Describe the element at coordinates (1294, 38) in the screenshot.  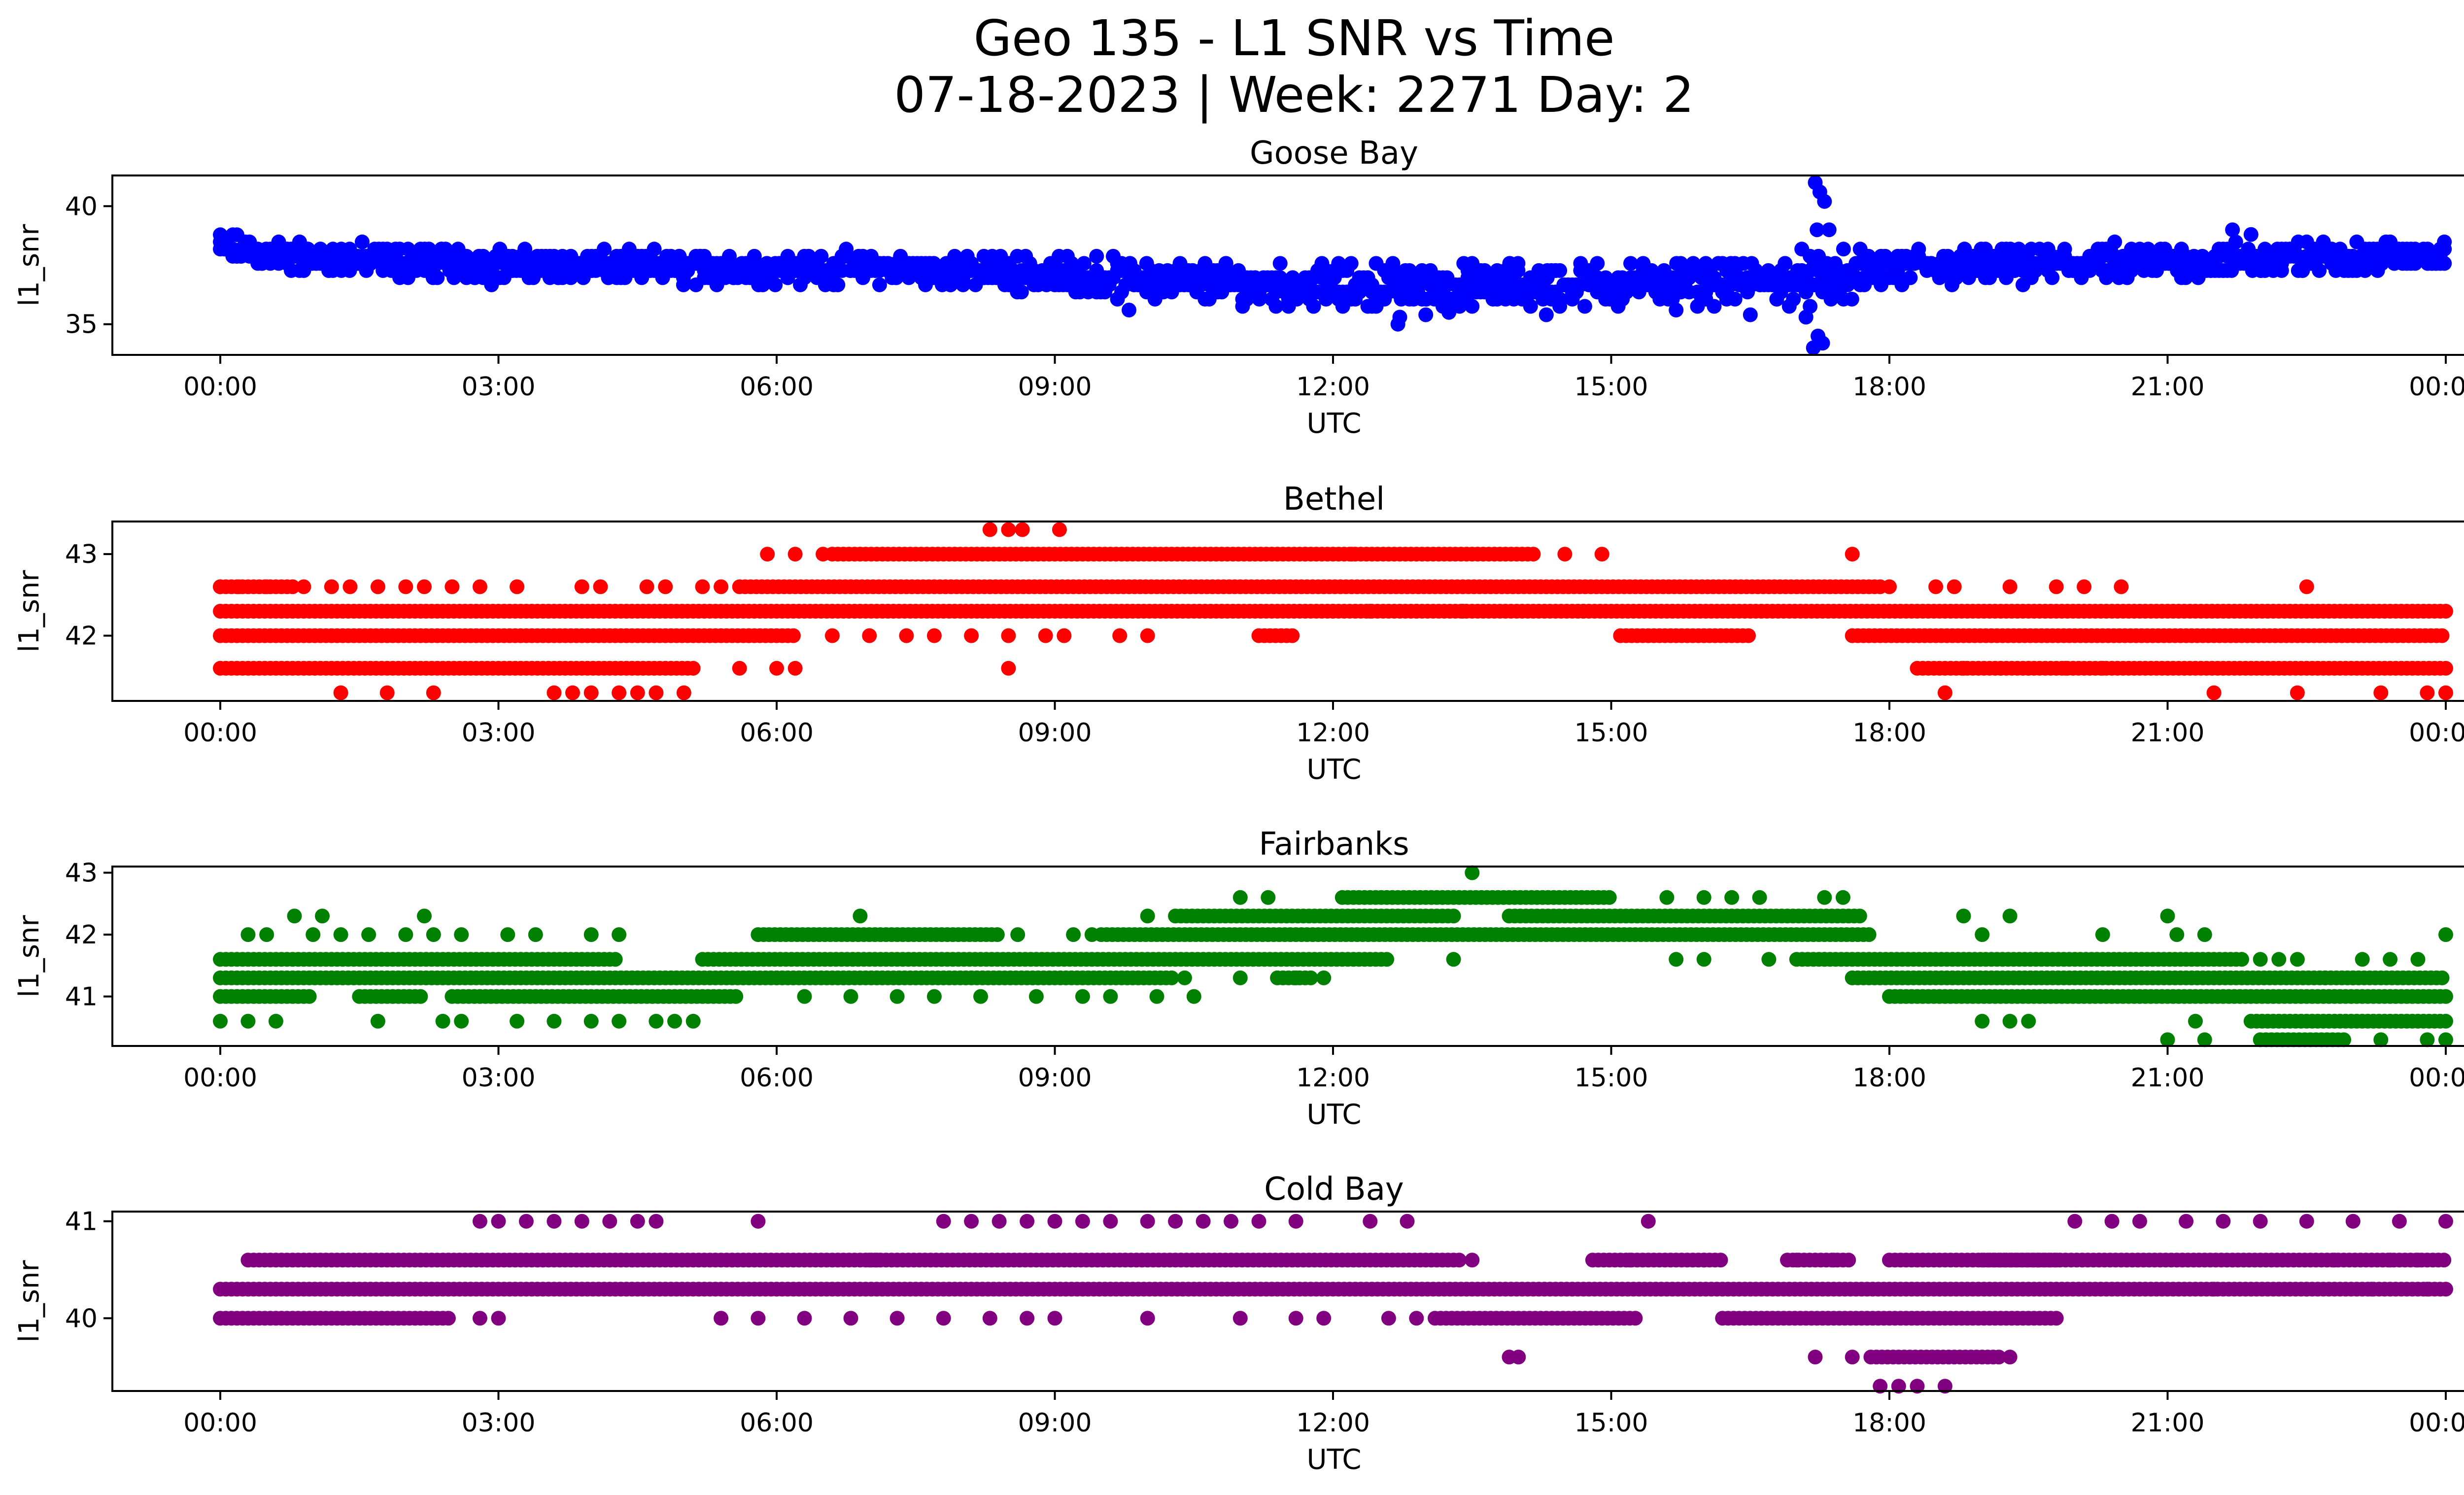
I see `figure-title: Geo 135 - L1 SNR vs Time` at that location.